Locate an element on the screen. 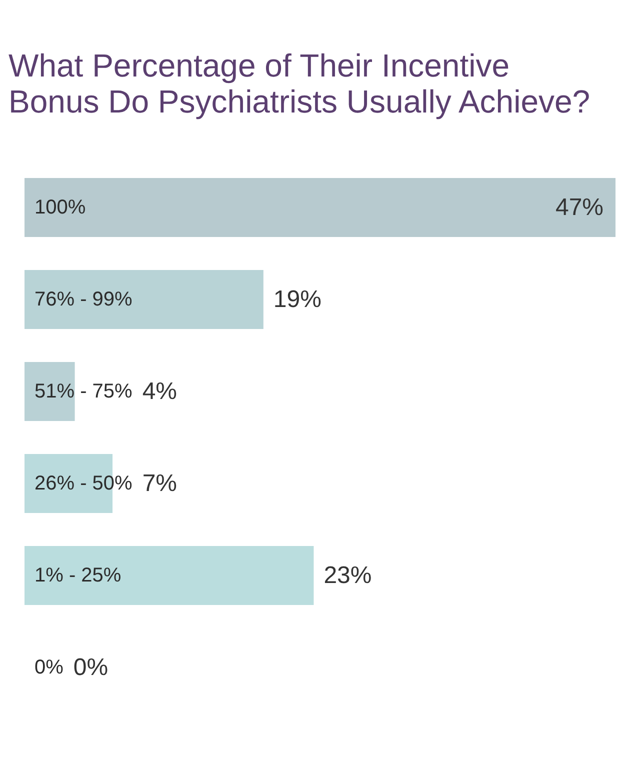  data-label: 7% is located at coordinates (160, 483).